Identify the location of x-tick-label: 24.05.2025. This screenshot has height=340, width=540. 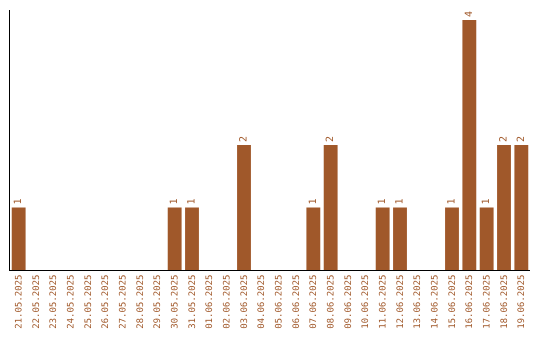
(71, 301).